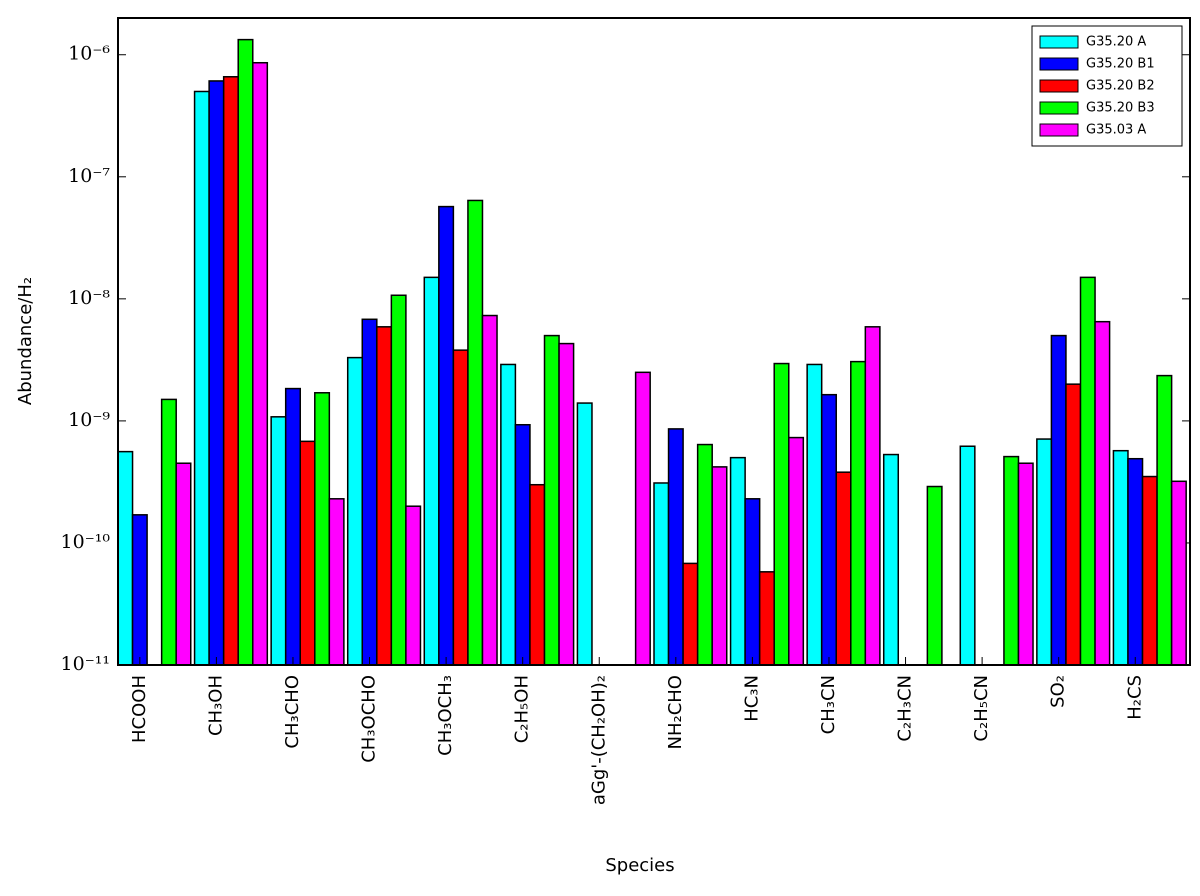 Image resolution: width=1200 pixels, height=896 pixels. What do you see at coordinates (598, 740) in the screenshot?
I see `x-tick-label: aGg'-(CH₂OH)₂` at bounding box center [598, 740].